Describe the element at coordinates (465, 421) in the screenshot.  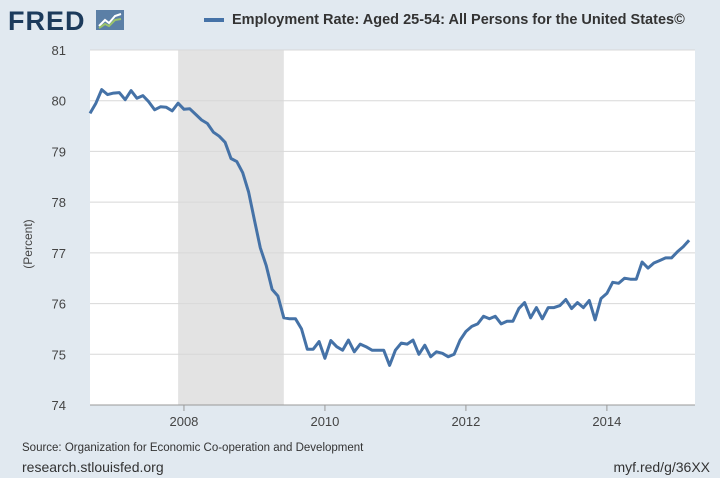
I see `x-tick-label: 2012` at that location.